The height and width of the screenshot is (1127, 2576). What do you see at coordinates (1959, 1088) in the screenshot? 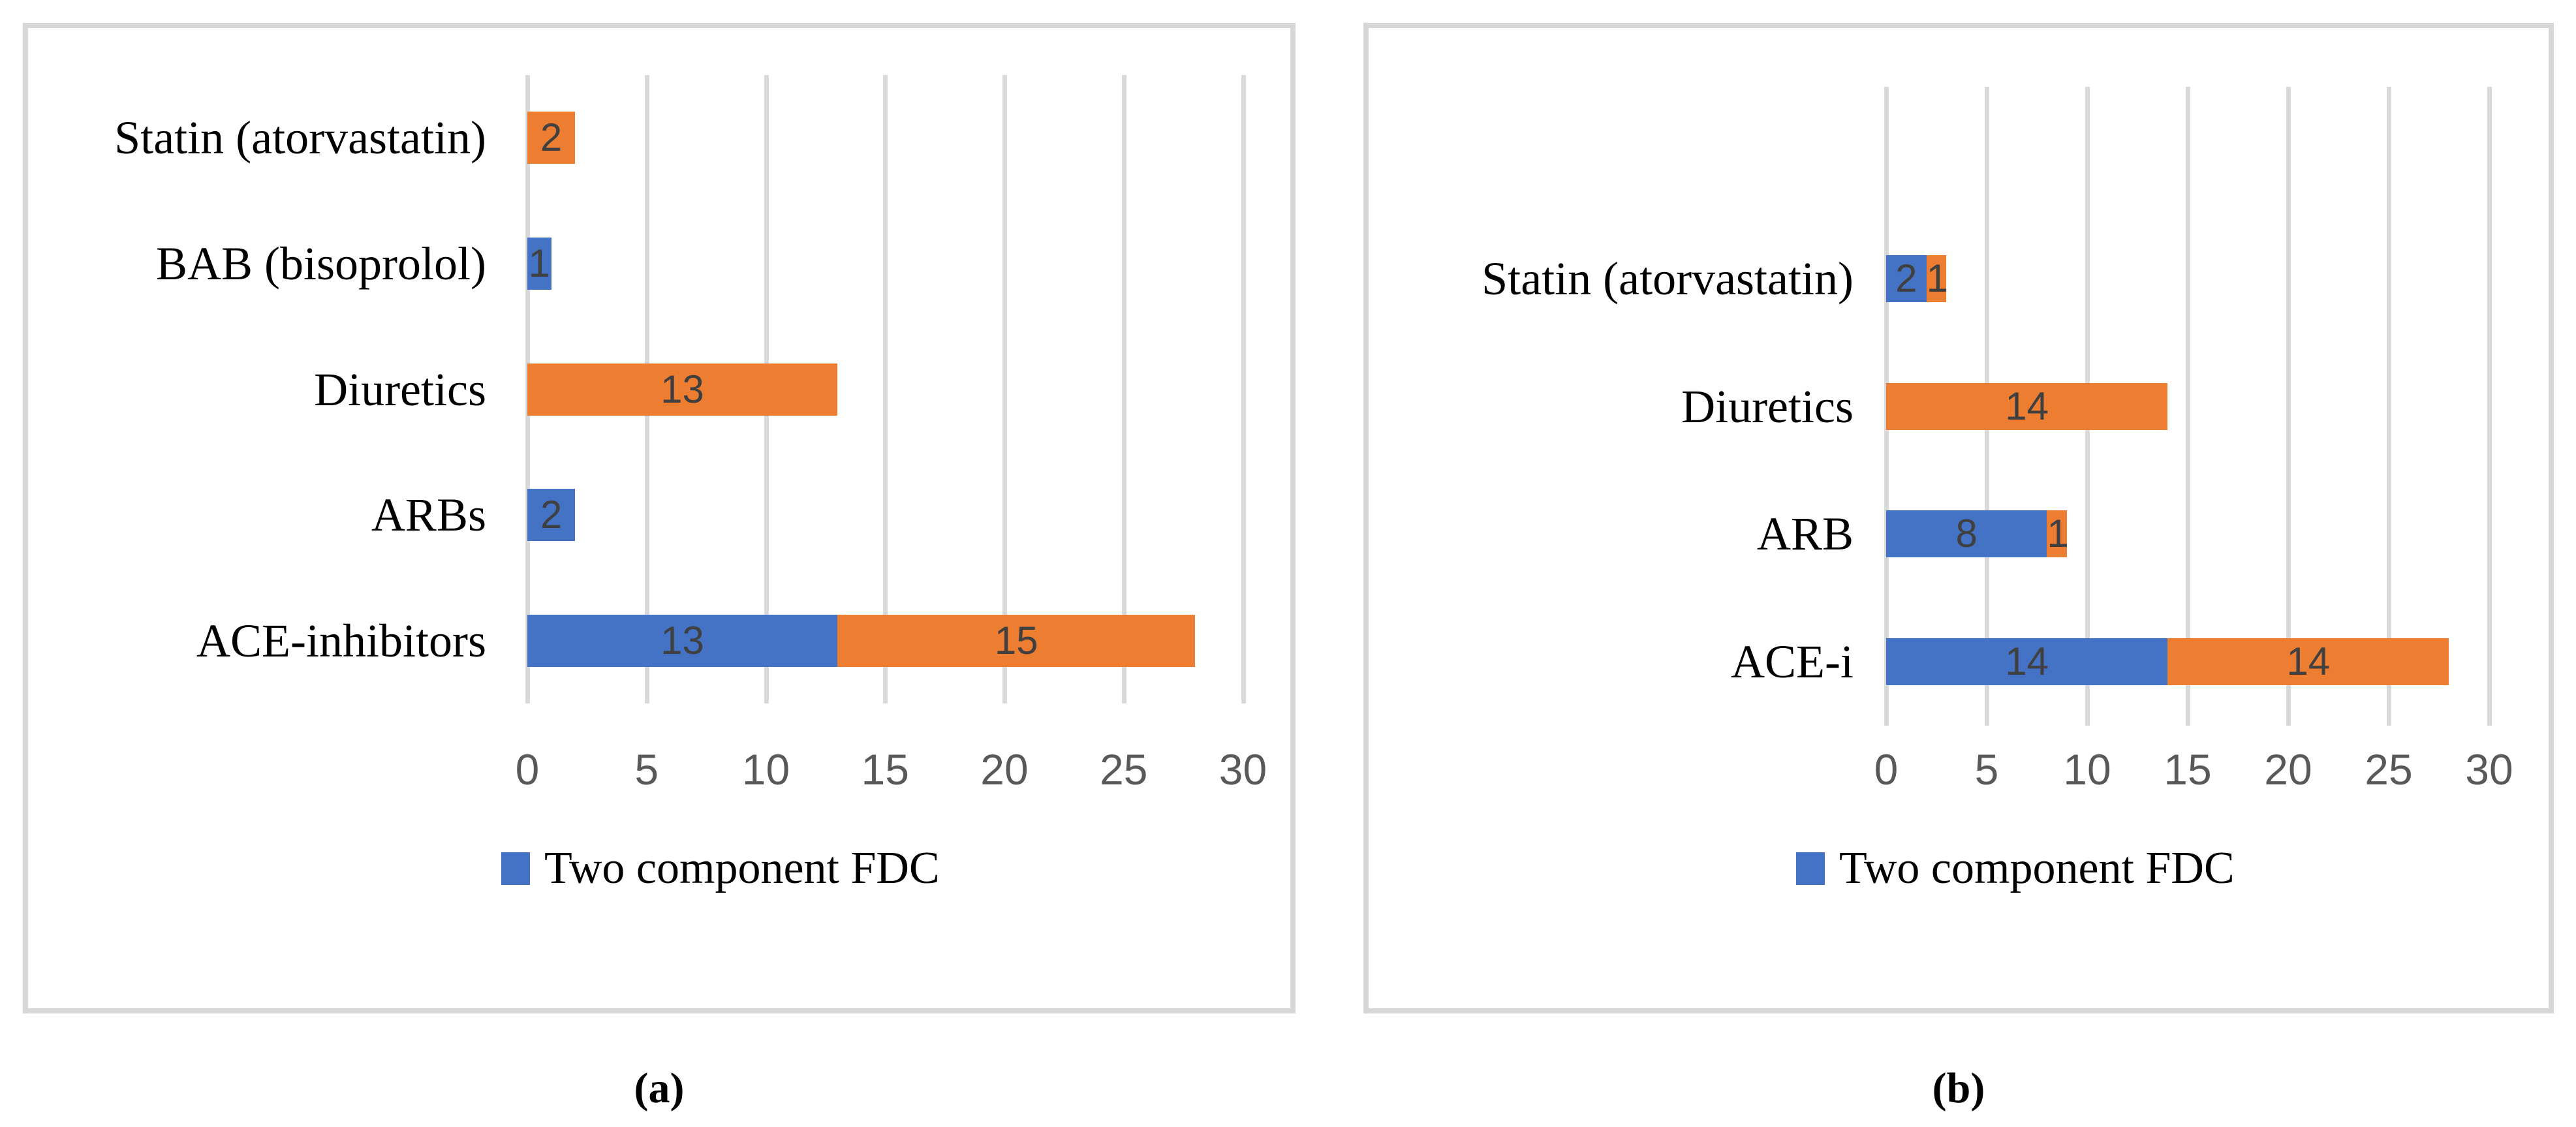
I see `panel-caption-b: (b)` at bounding box center [1959, 1088].